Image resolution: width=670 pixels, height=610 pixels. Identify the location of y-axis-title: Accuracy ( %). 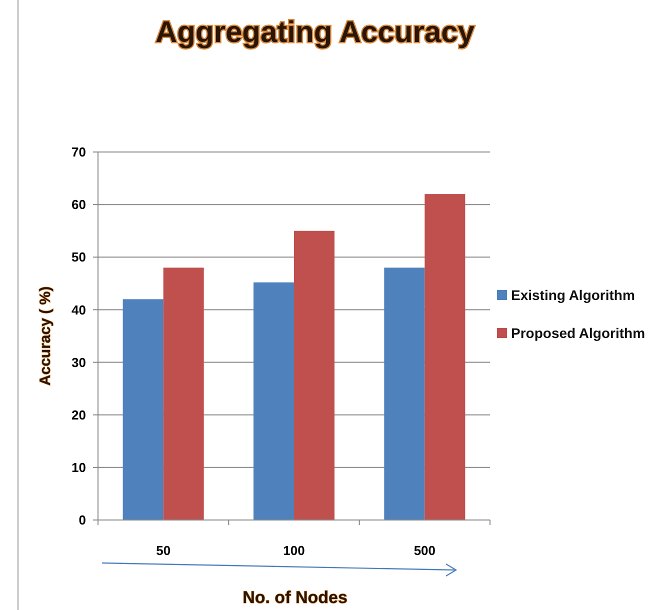
(45, 336).